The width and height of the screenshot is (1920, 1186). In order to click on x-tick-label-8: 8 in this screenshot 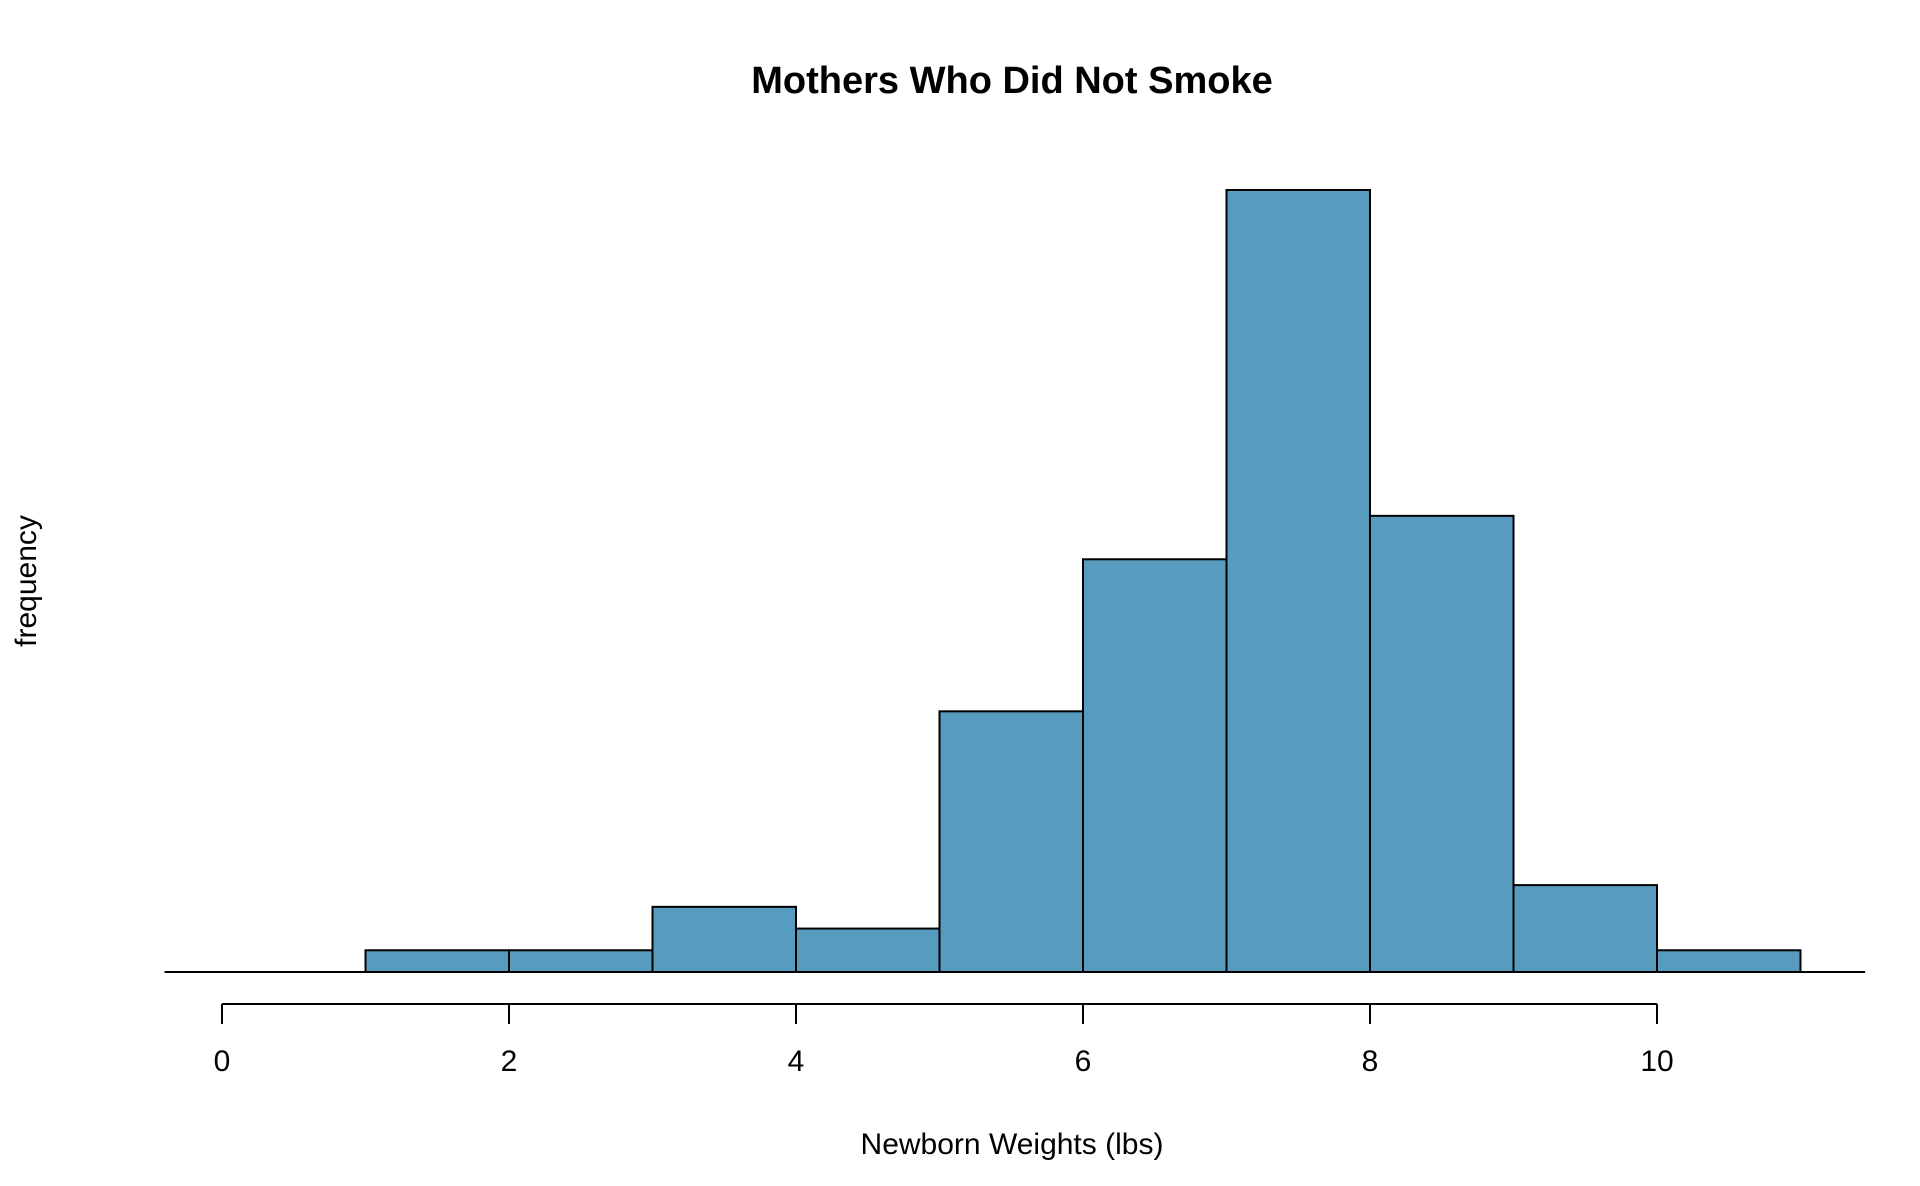, I will do `click(1370, 1061)`.